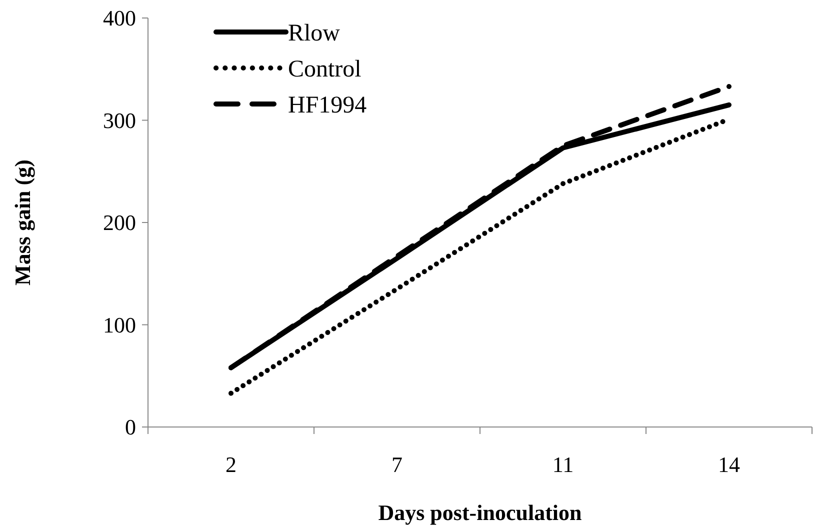 This screenshot has height=532, width=813. What do you see at coordinates (327, 105) in the screenshot?
I see `legend-label: HF1994` at bounding box center [327, 105].